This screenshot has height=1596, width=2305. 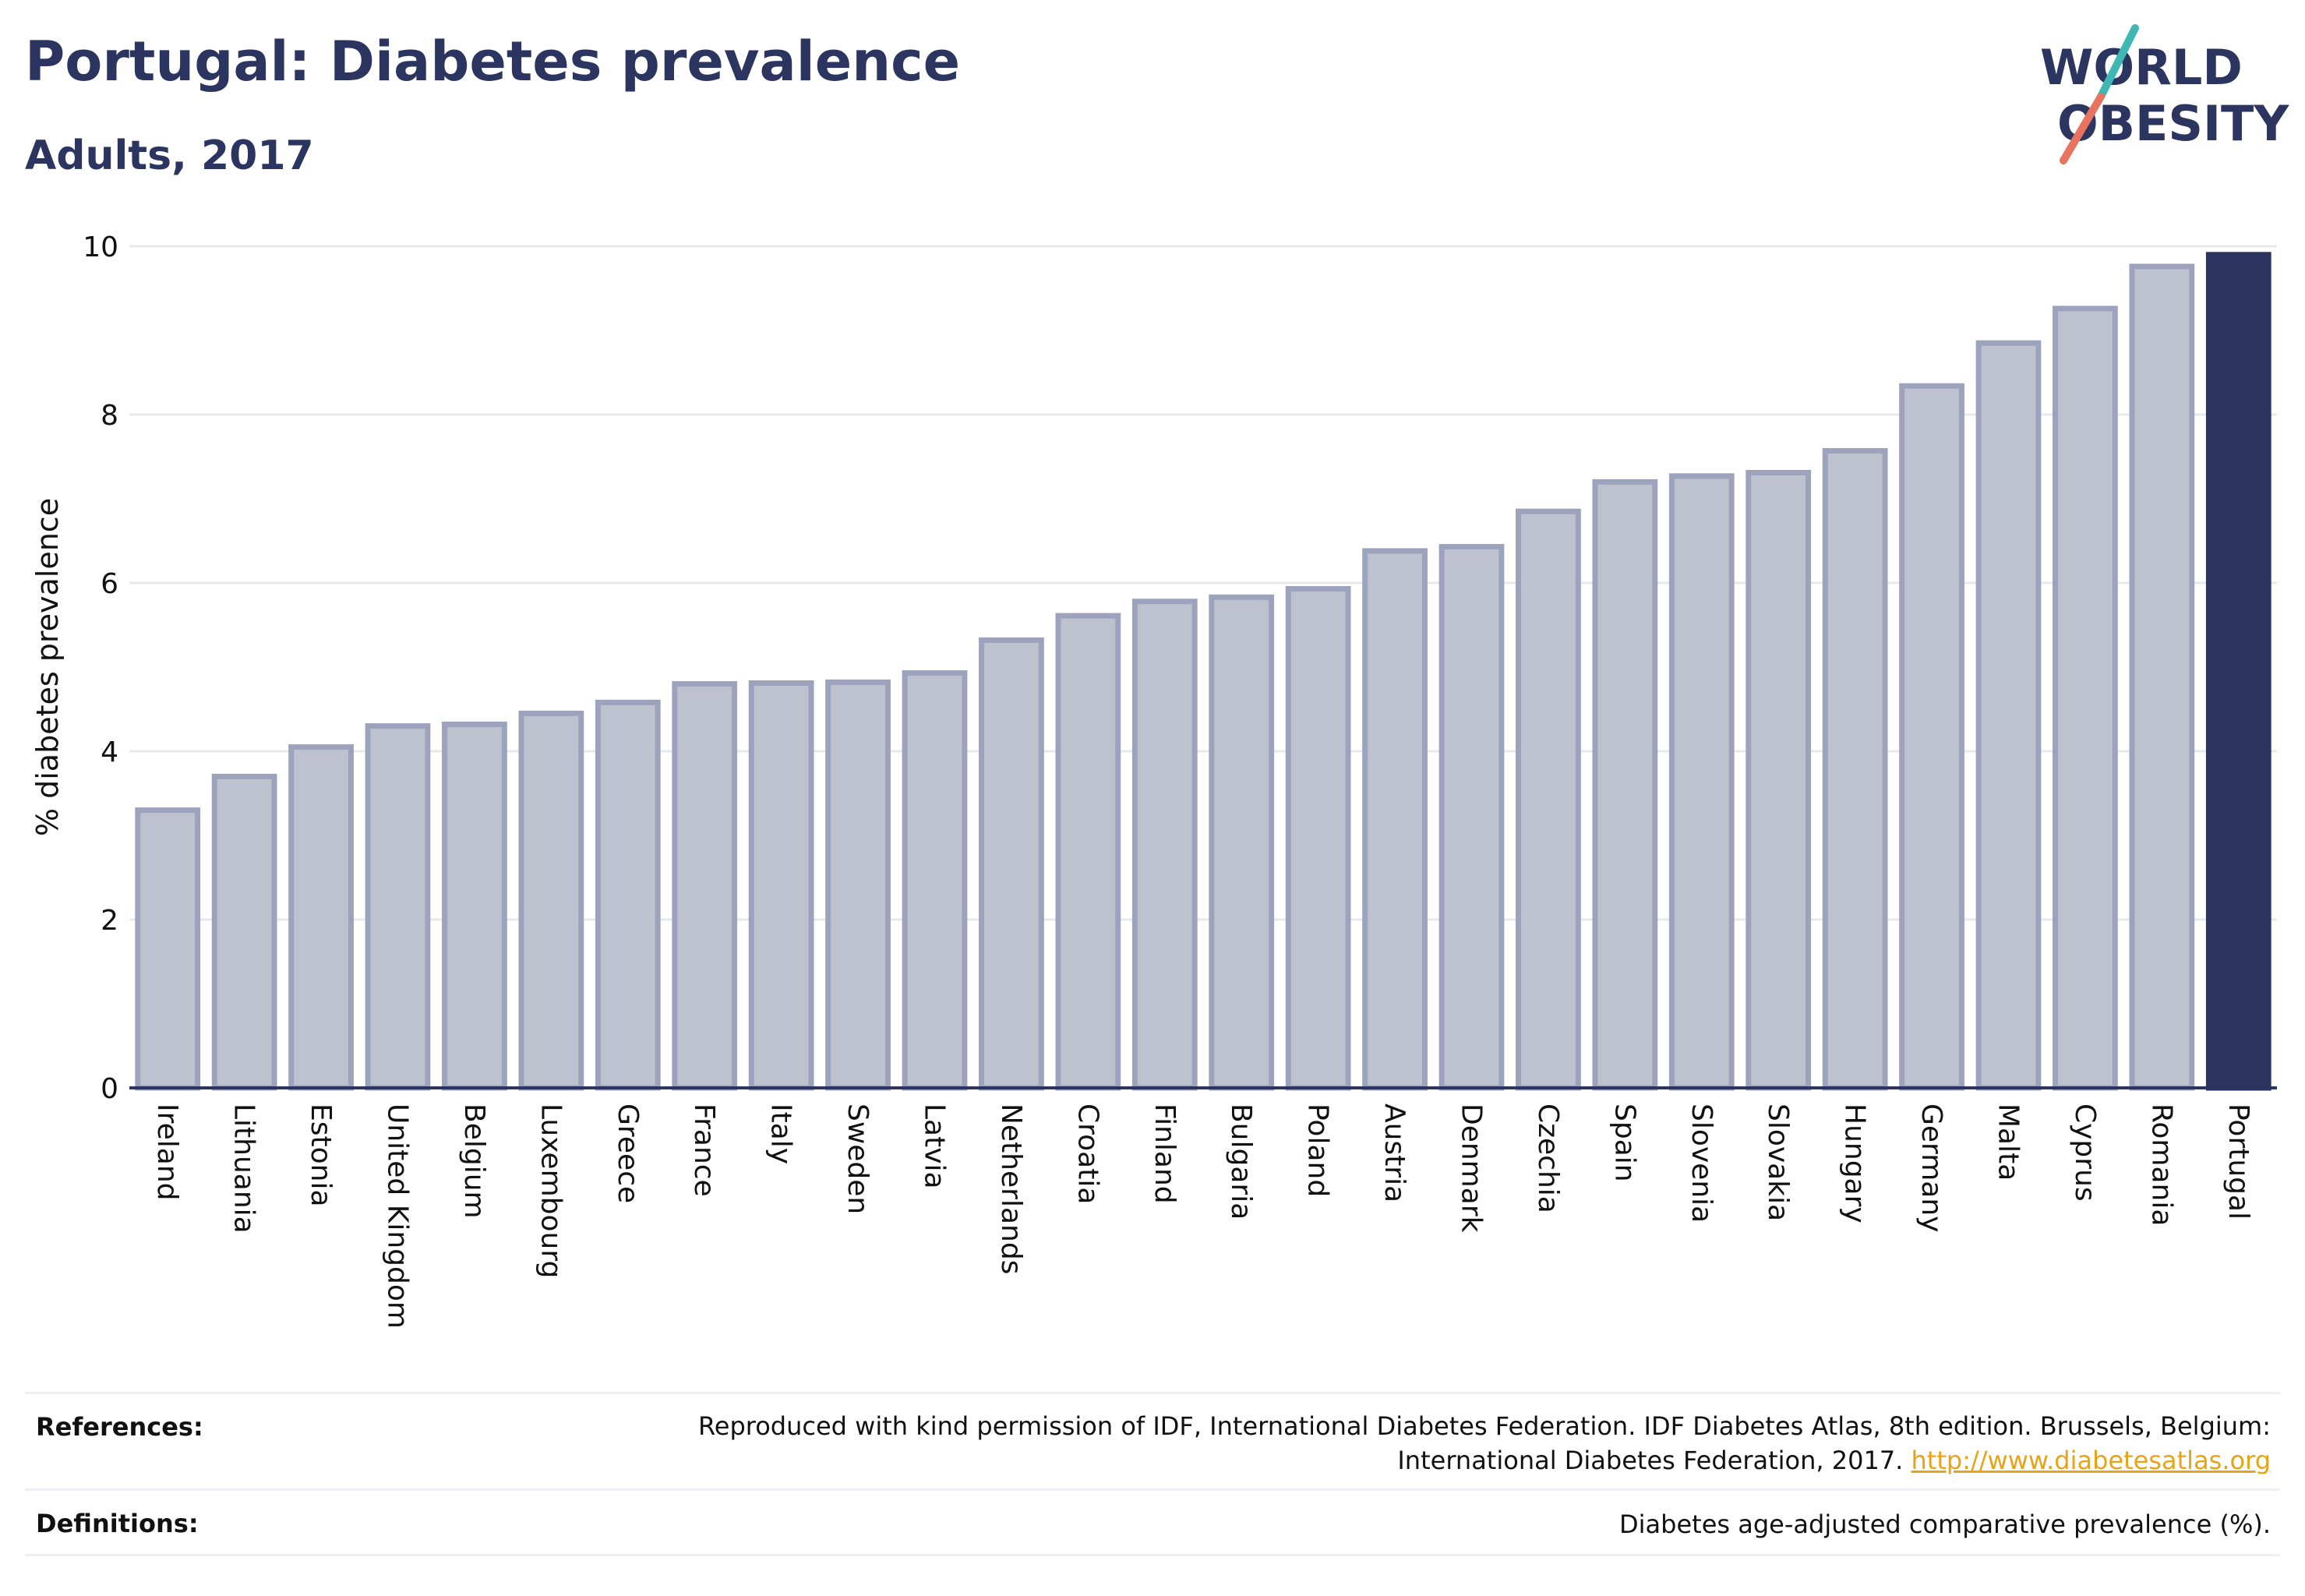 What do you see at coordinates (1855, 1163) in the screenshot?
I see `x-tick-label: Hungary` at bounding box center [1855, 1163].